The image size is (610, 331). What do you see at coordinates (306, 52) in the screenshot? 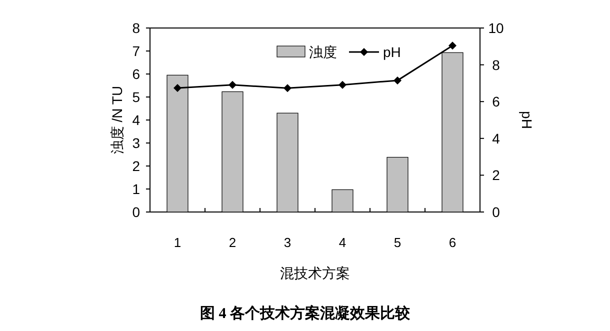
I see `legend-item: 浊度` at bounding box center [306, 52].